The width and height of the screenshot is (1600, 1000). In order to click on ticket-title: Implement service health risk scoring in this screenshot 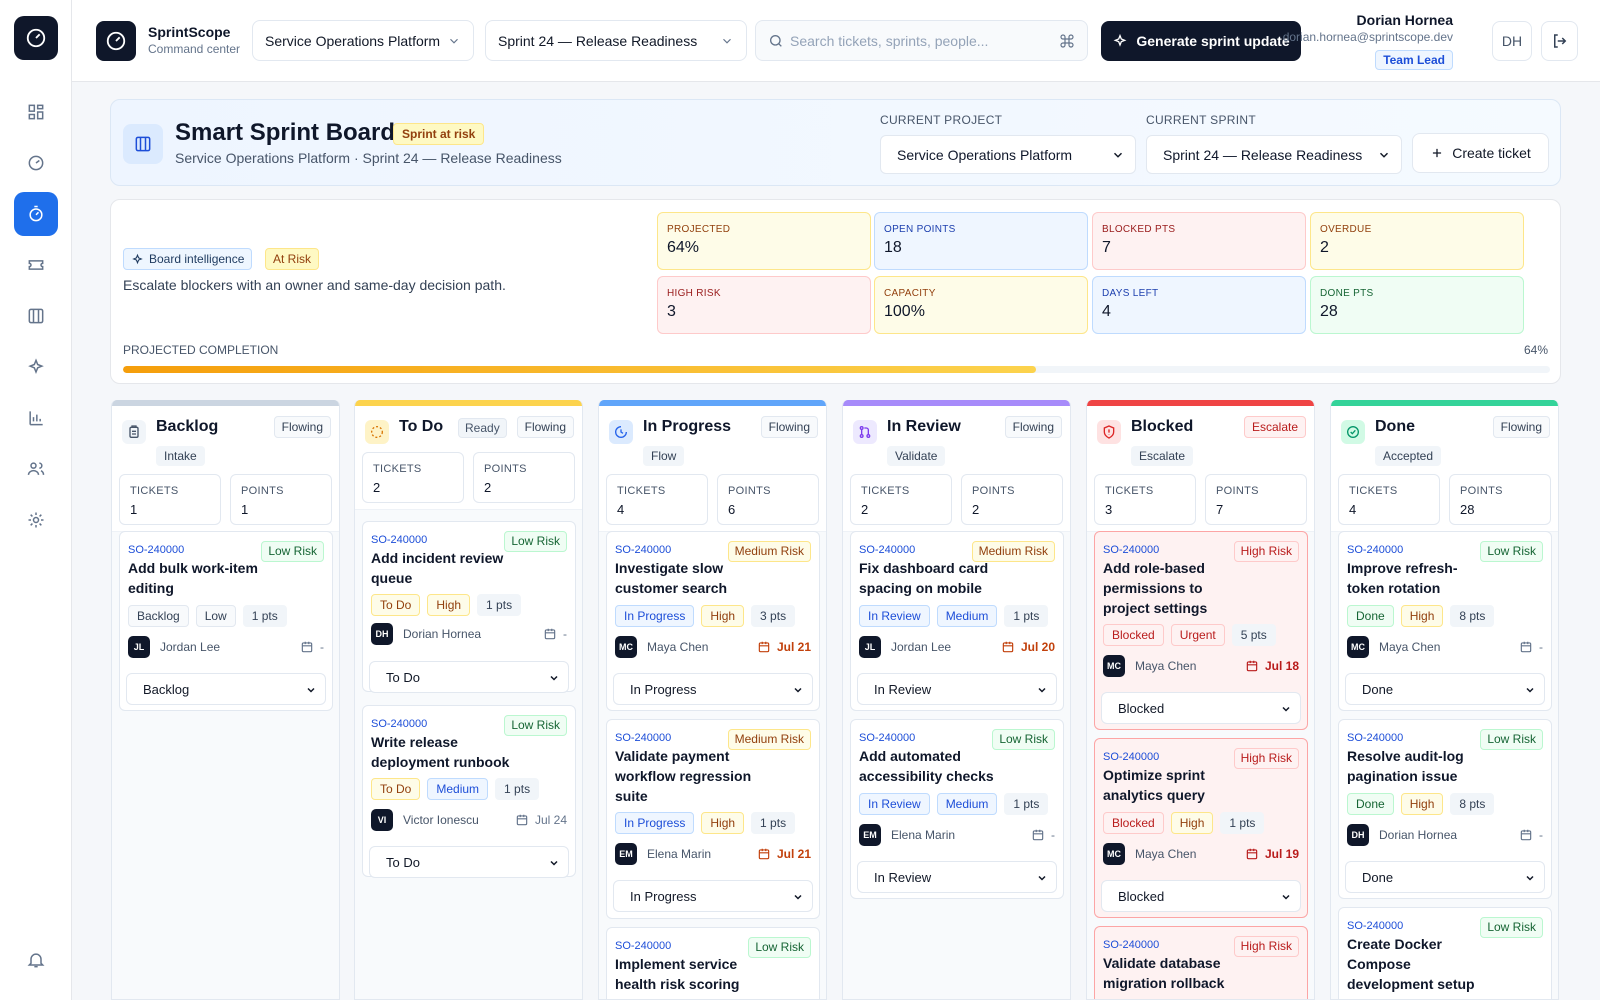, I will do `click(677, 974)`.